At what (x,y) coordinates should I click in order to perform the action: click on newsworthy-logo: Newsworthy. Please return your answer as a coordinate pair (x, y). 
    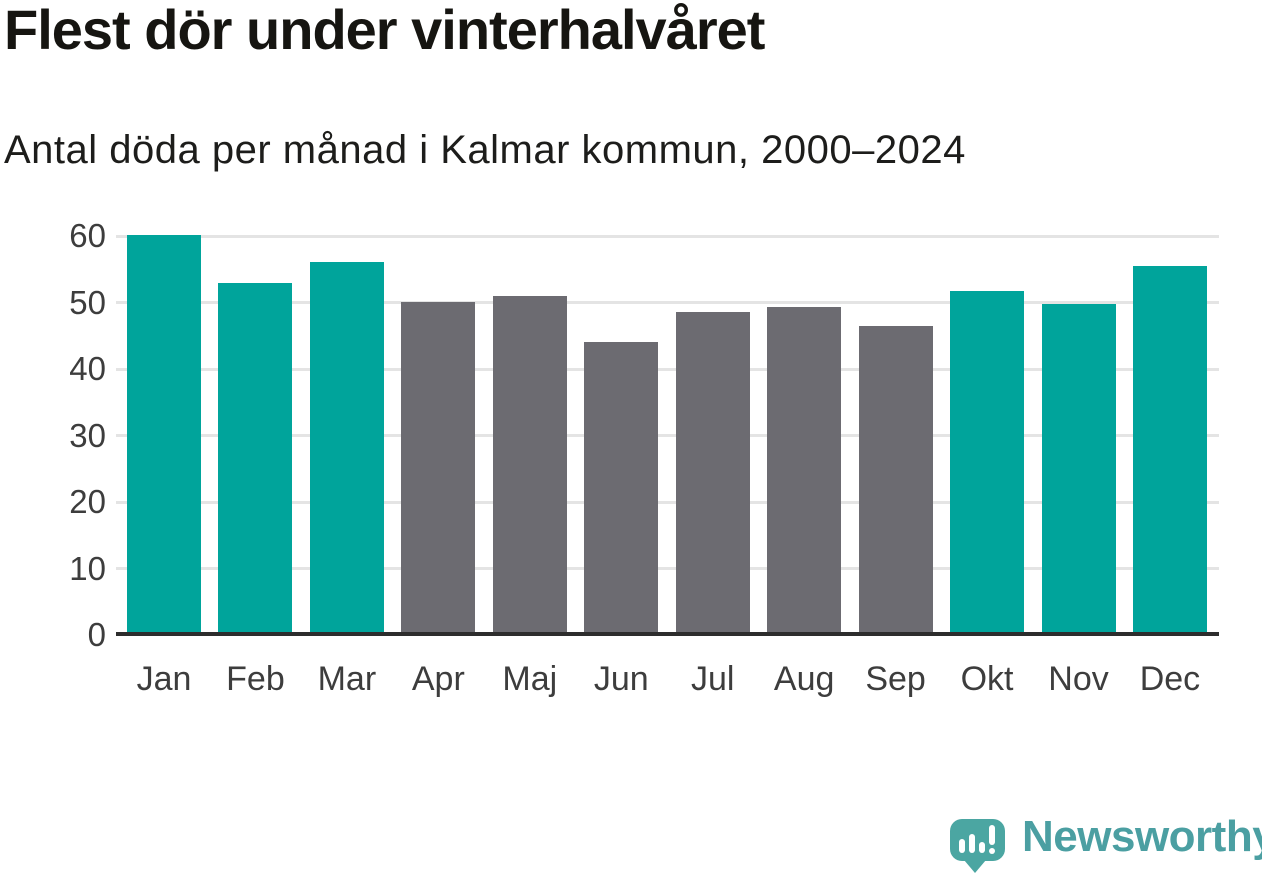
    Looking at the image, I should click on (1105, 844).